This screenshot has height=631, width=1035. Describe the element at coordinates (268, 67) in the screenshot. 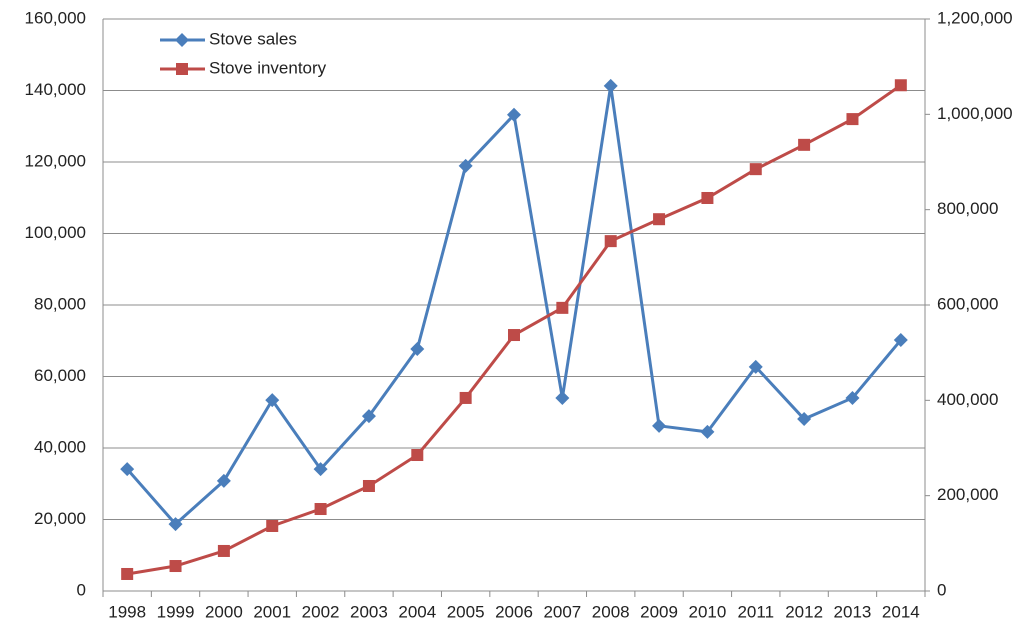

I see `legend-label: Stove inventory` at that location.